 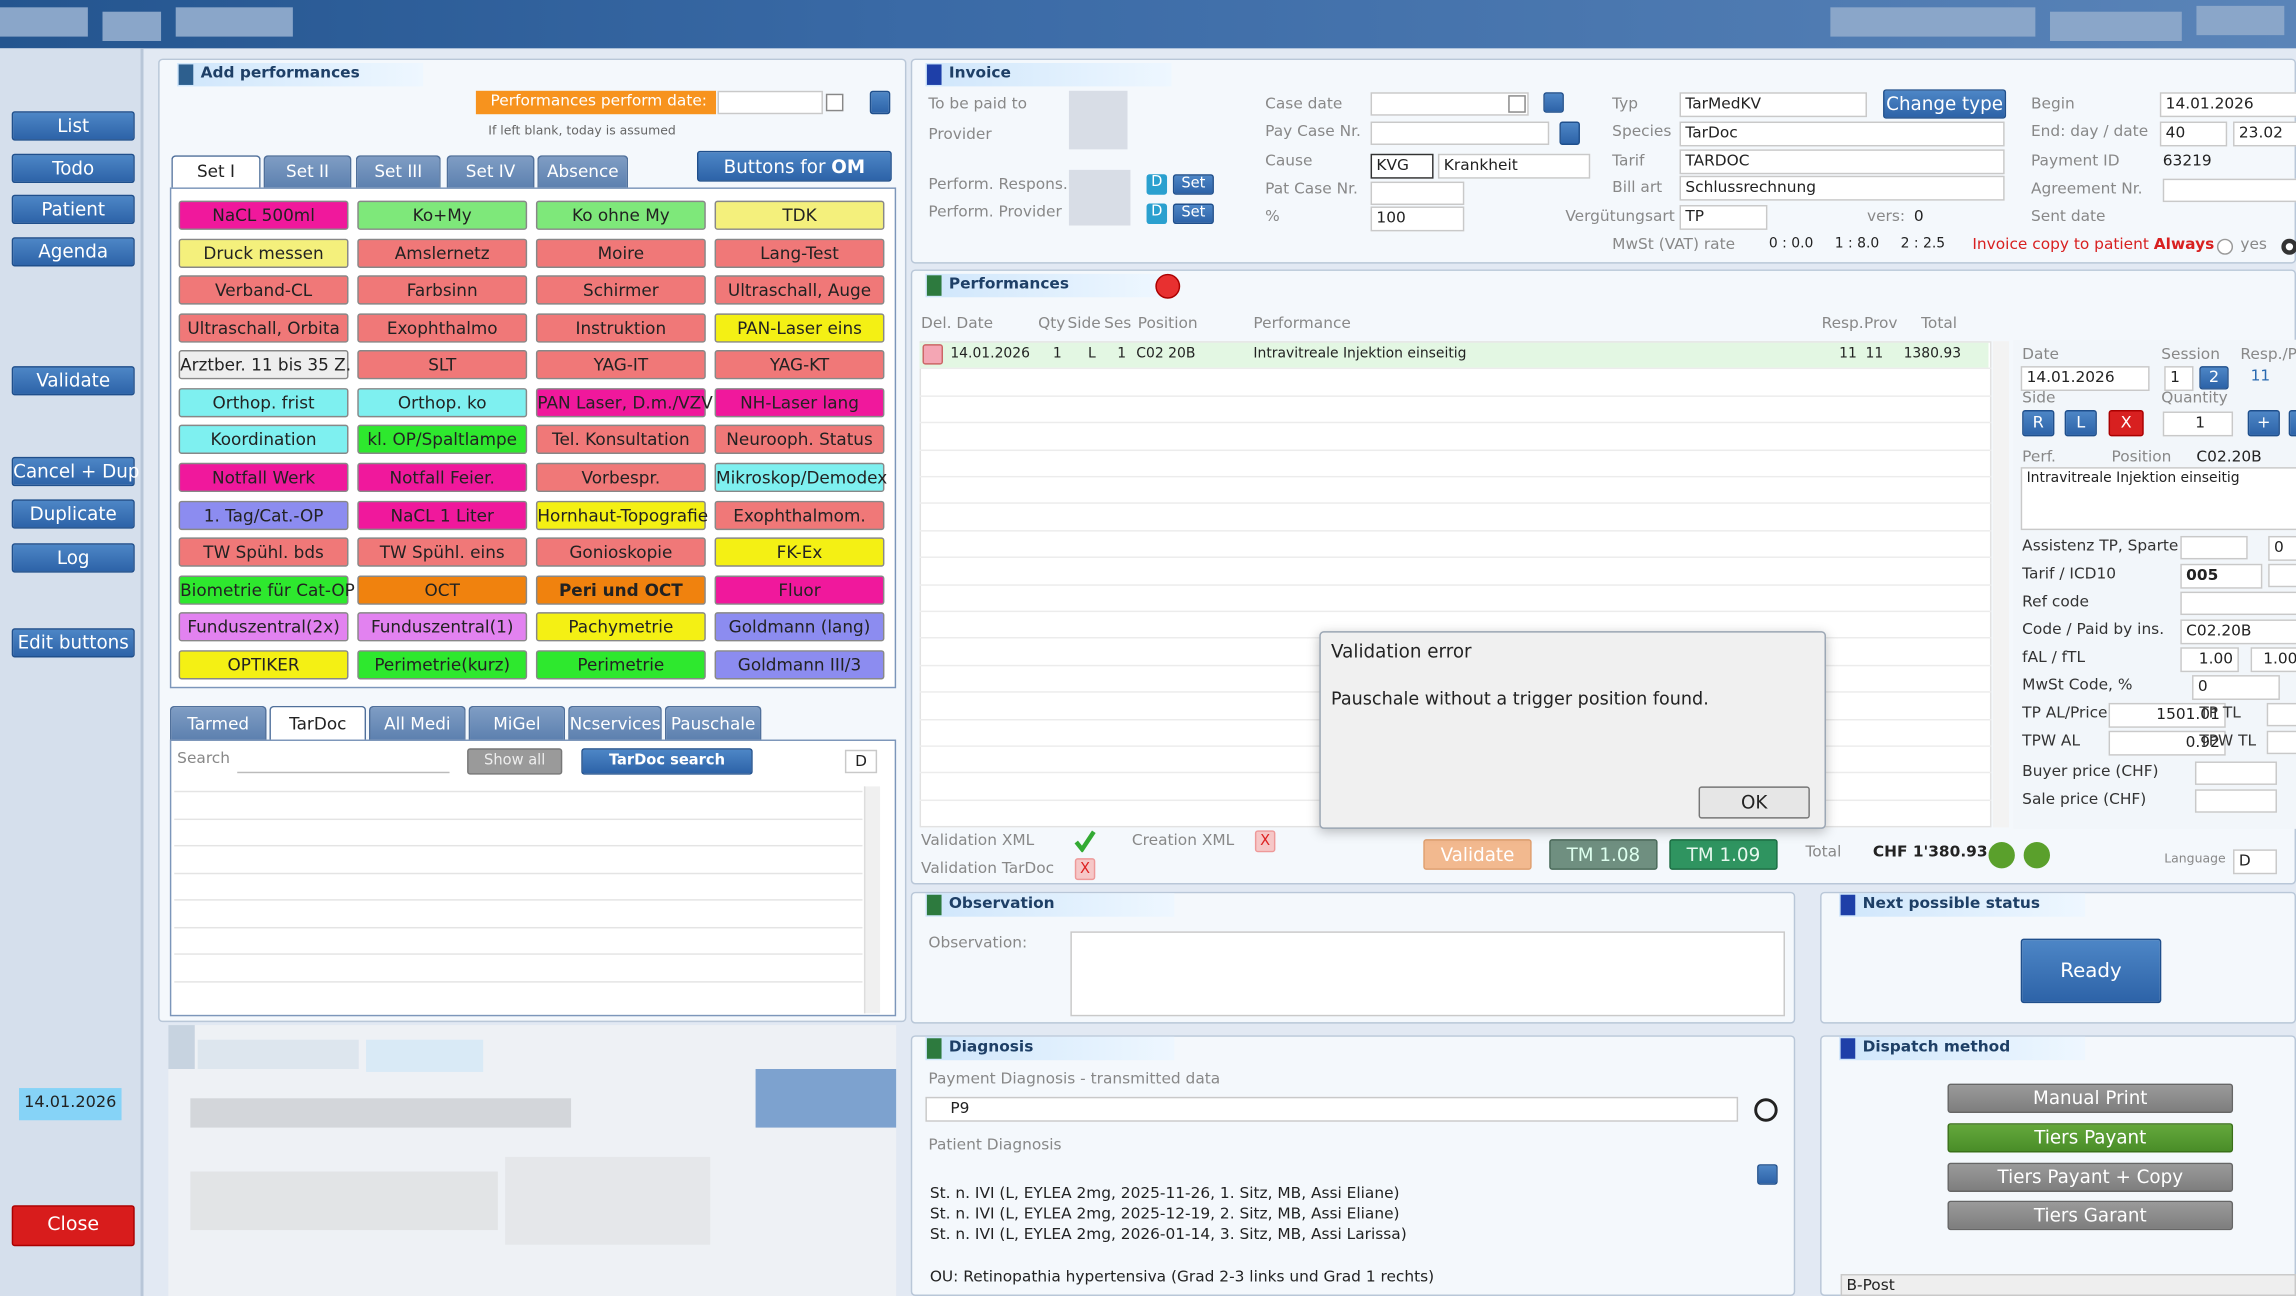 I want to click on performance-button: FK-Ex, so click(x=799, y=552).